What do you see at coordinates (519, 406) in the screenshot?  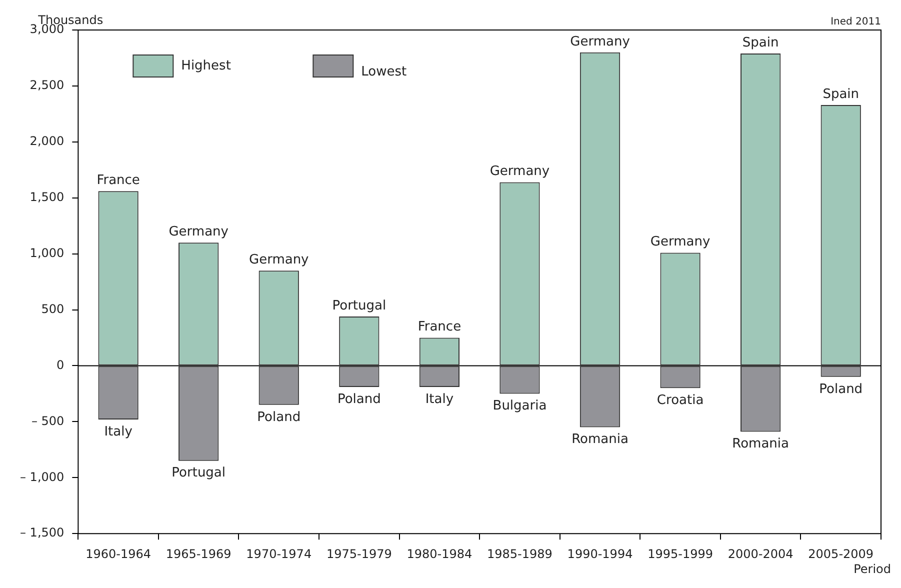 I see `data-label: Bulgaria` at bounding box center [519, 406].